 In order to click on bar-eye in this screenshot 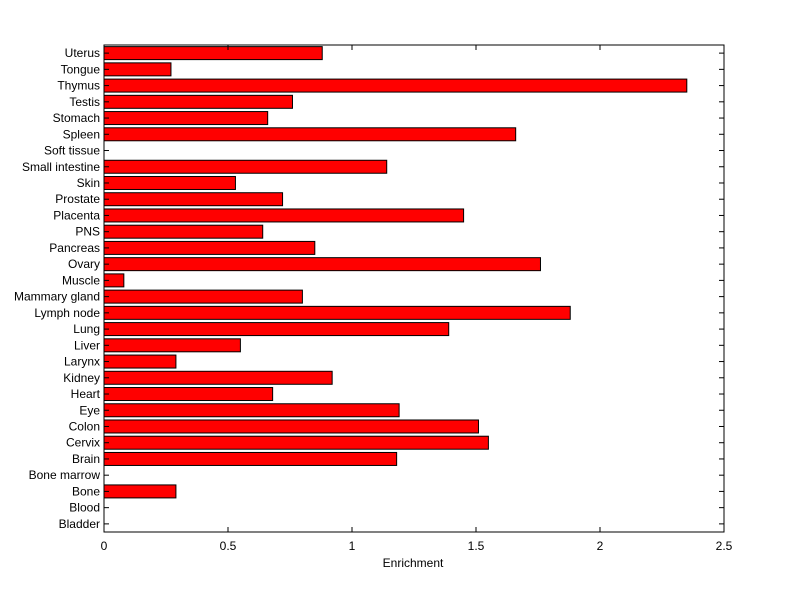, I will do `click(251, 410)`.